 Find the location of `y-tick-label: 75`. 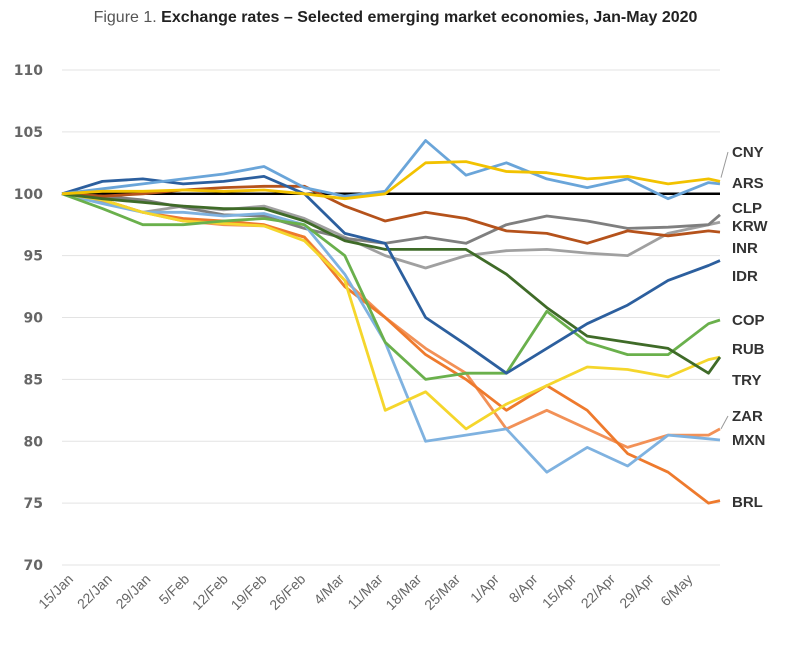

y-tick-label: 75 is located at coordinates (33, 504).